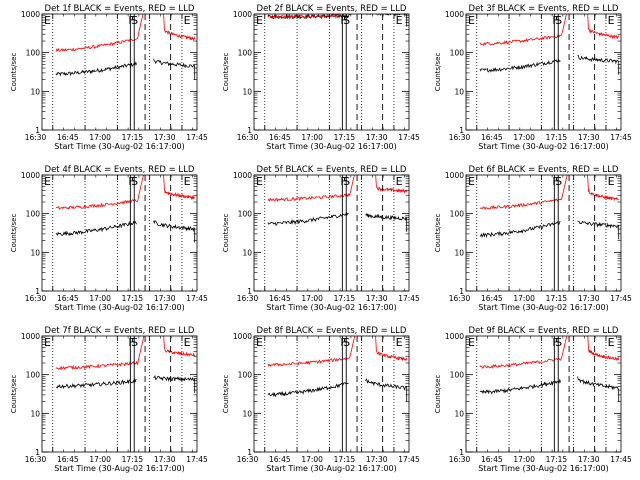 The width and height of the screenshot is (640, 480). I want to click on panel-title: Det 4f BLACK = Events, RED = LLD, so click(120, 170).